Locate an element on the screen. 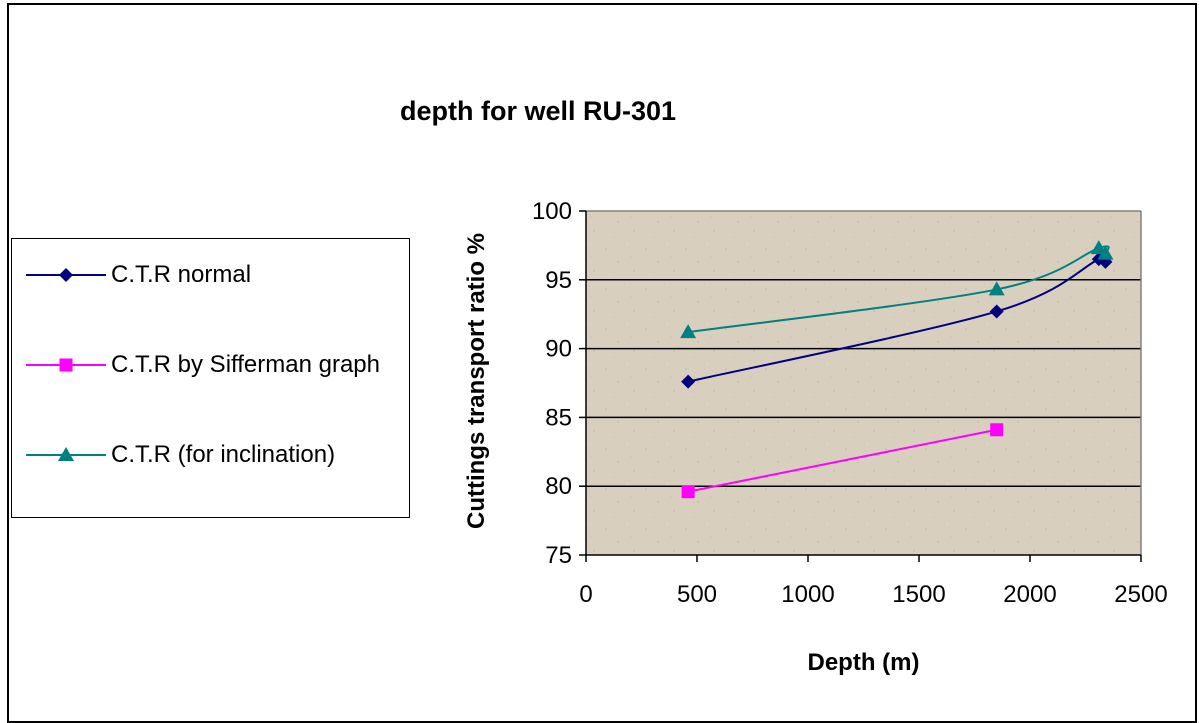  series-line-c-t-r-for-inclination is located at coordinates (898, 289).